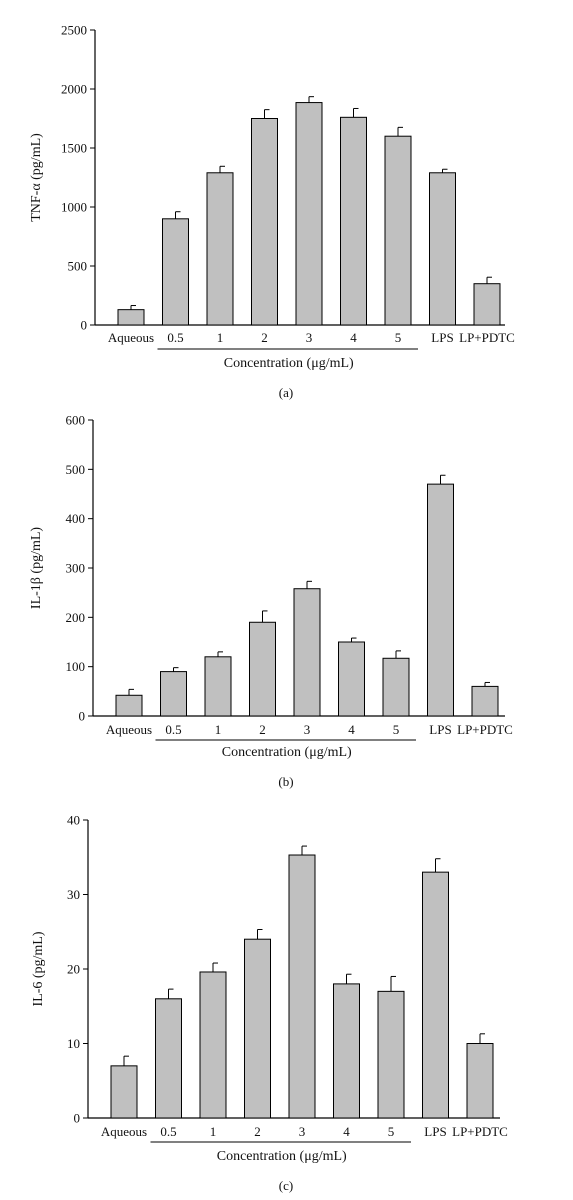 This screenshot has height=1200, width=573. What do you see at coordinates (73, 820) in the screenshot?
I see `y-tick-label: 40` at bounding box center [73, 820].